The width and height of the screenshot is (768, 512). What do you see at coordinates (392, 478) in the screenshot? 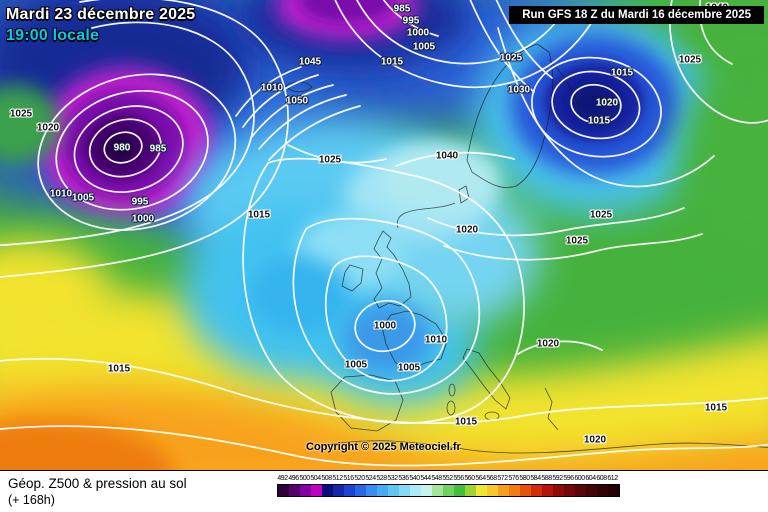
I see `legend-value: 532` at bounding box center [392, 478].